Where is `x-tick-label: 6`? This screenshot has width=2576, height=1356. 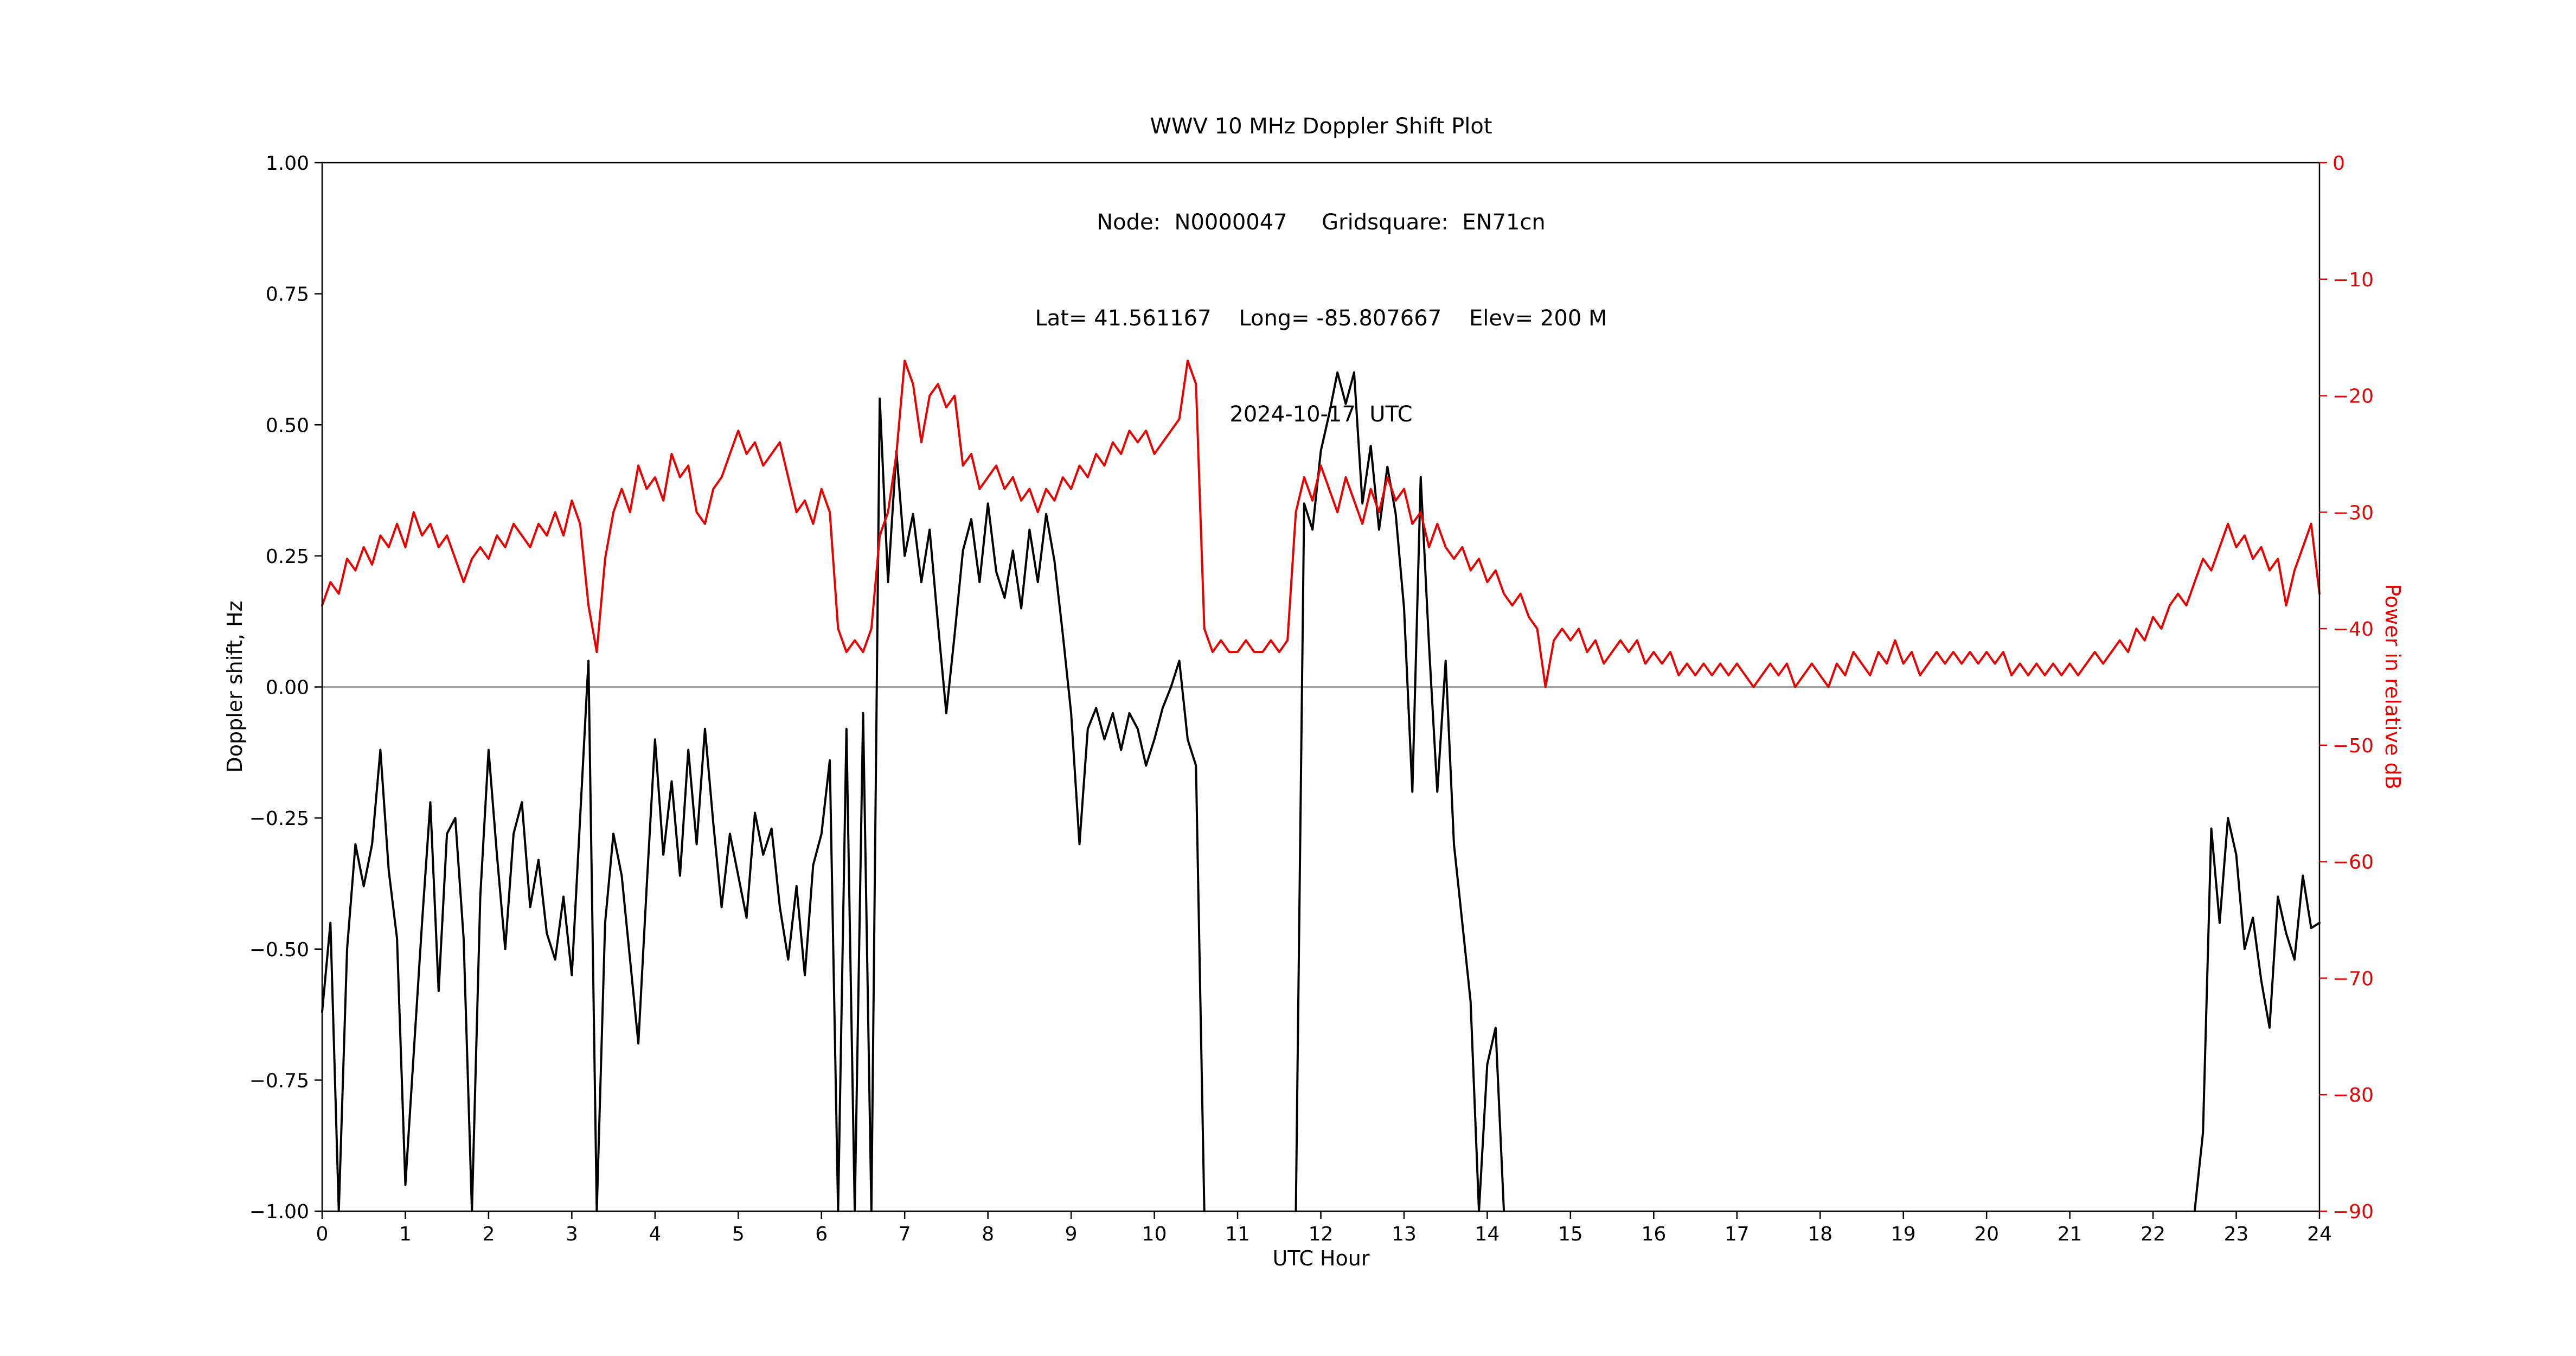
x-tick-label: 6 is located at coordinates (821, 1234).